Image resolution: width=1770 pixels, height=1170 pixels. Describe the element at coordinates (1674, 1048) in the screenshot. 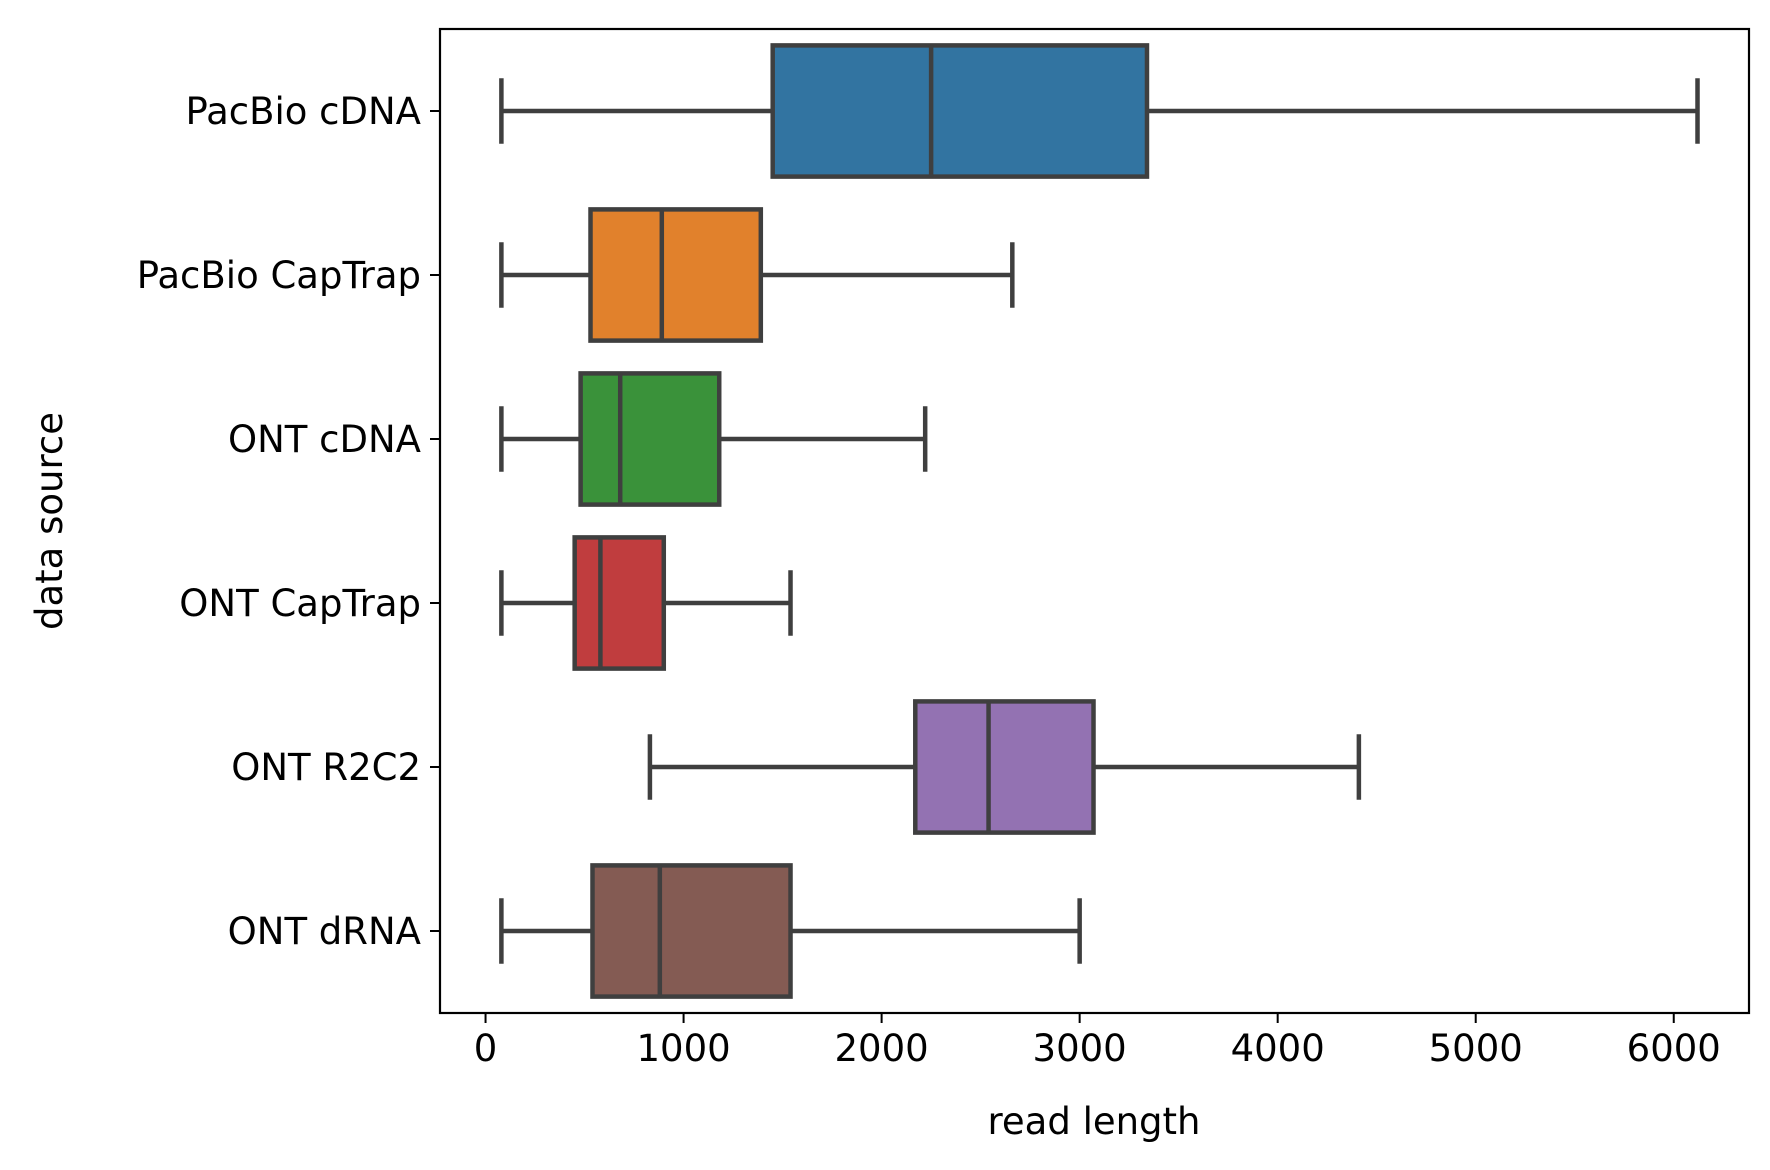

I see `x-tick-label: 6000` at that location.